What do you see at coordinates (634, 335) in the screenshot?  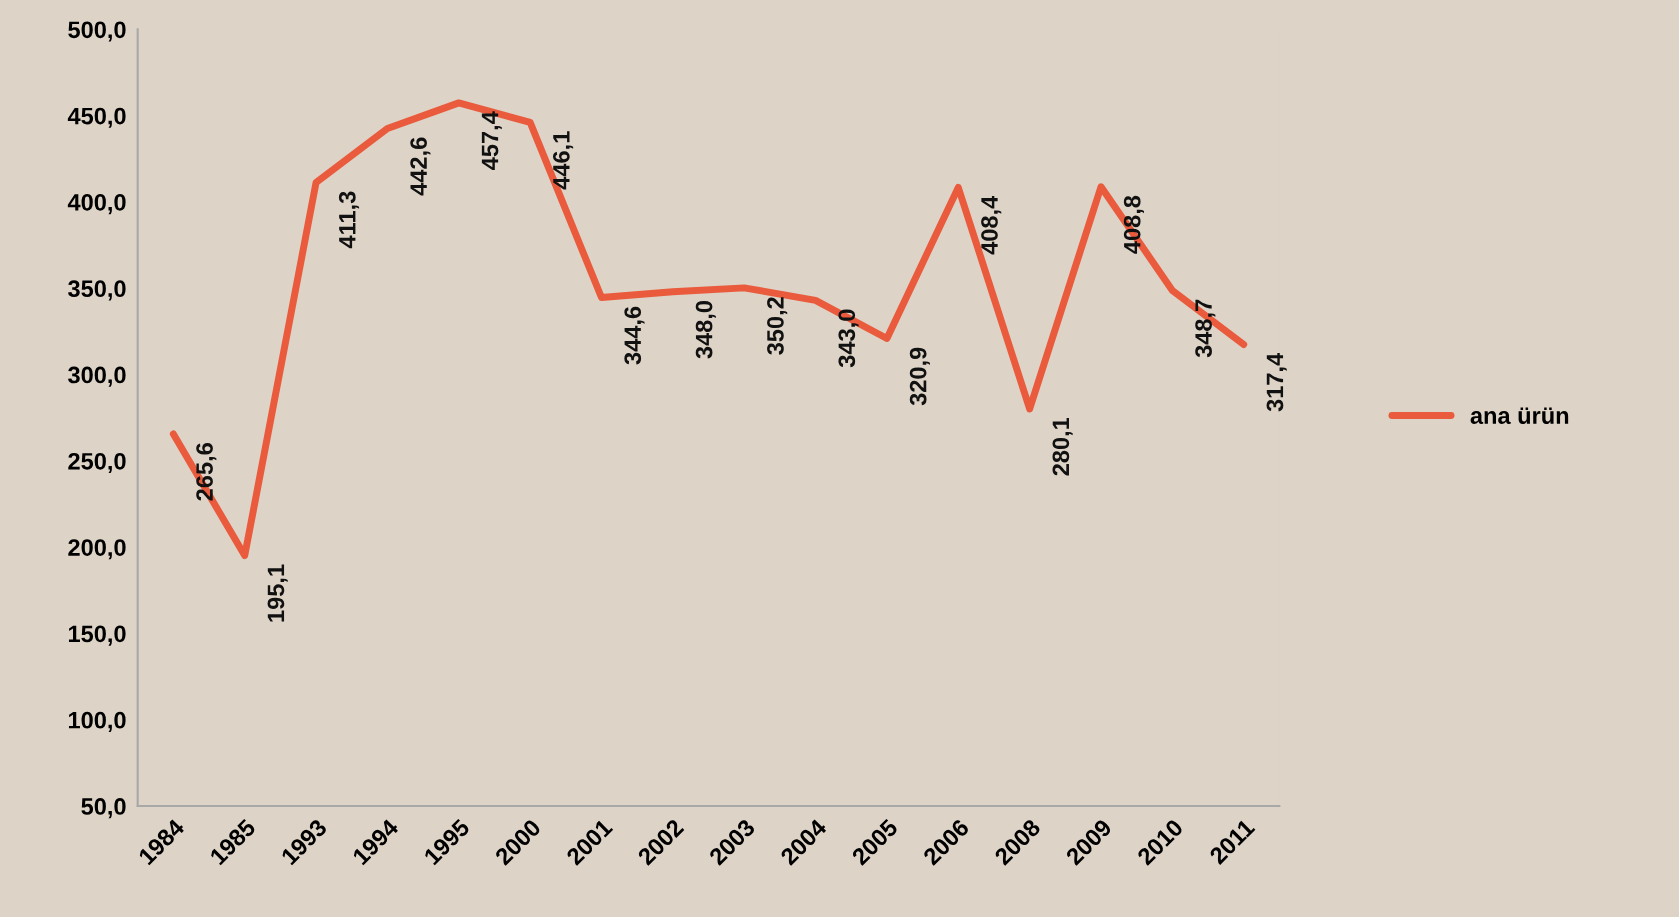 I see `data-label: 344,6` at bounding box center [634, 335].